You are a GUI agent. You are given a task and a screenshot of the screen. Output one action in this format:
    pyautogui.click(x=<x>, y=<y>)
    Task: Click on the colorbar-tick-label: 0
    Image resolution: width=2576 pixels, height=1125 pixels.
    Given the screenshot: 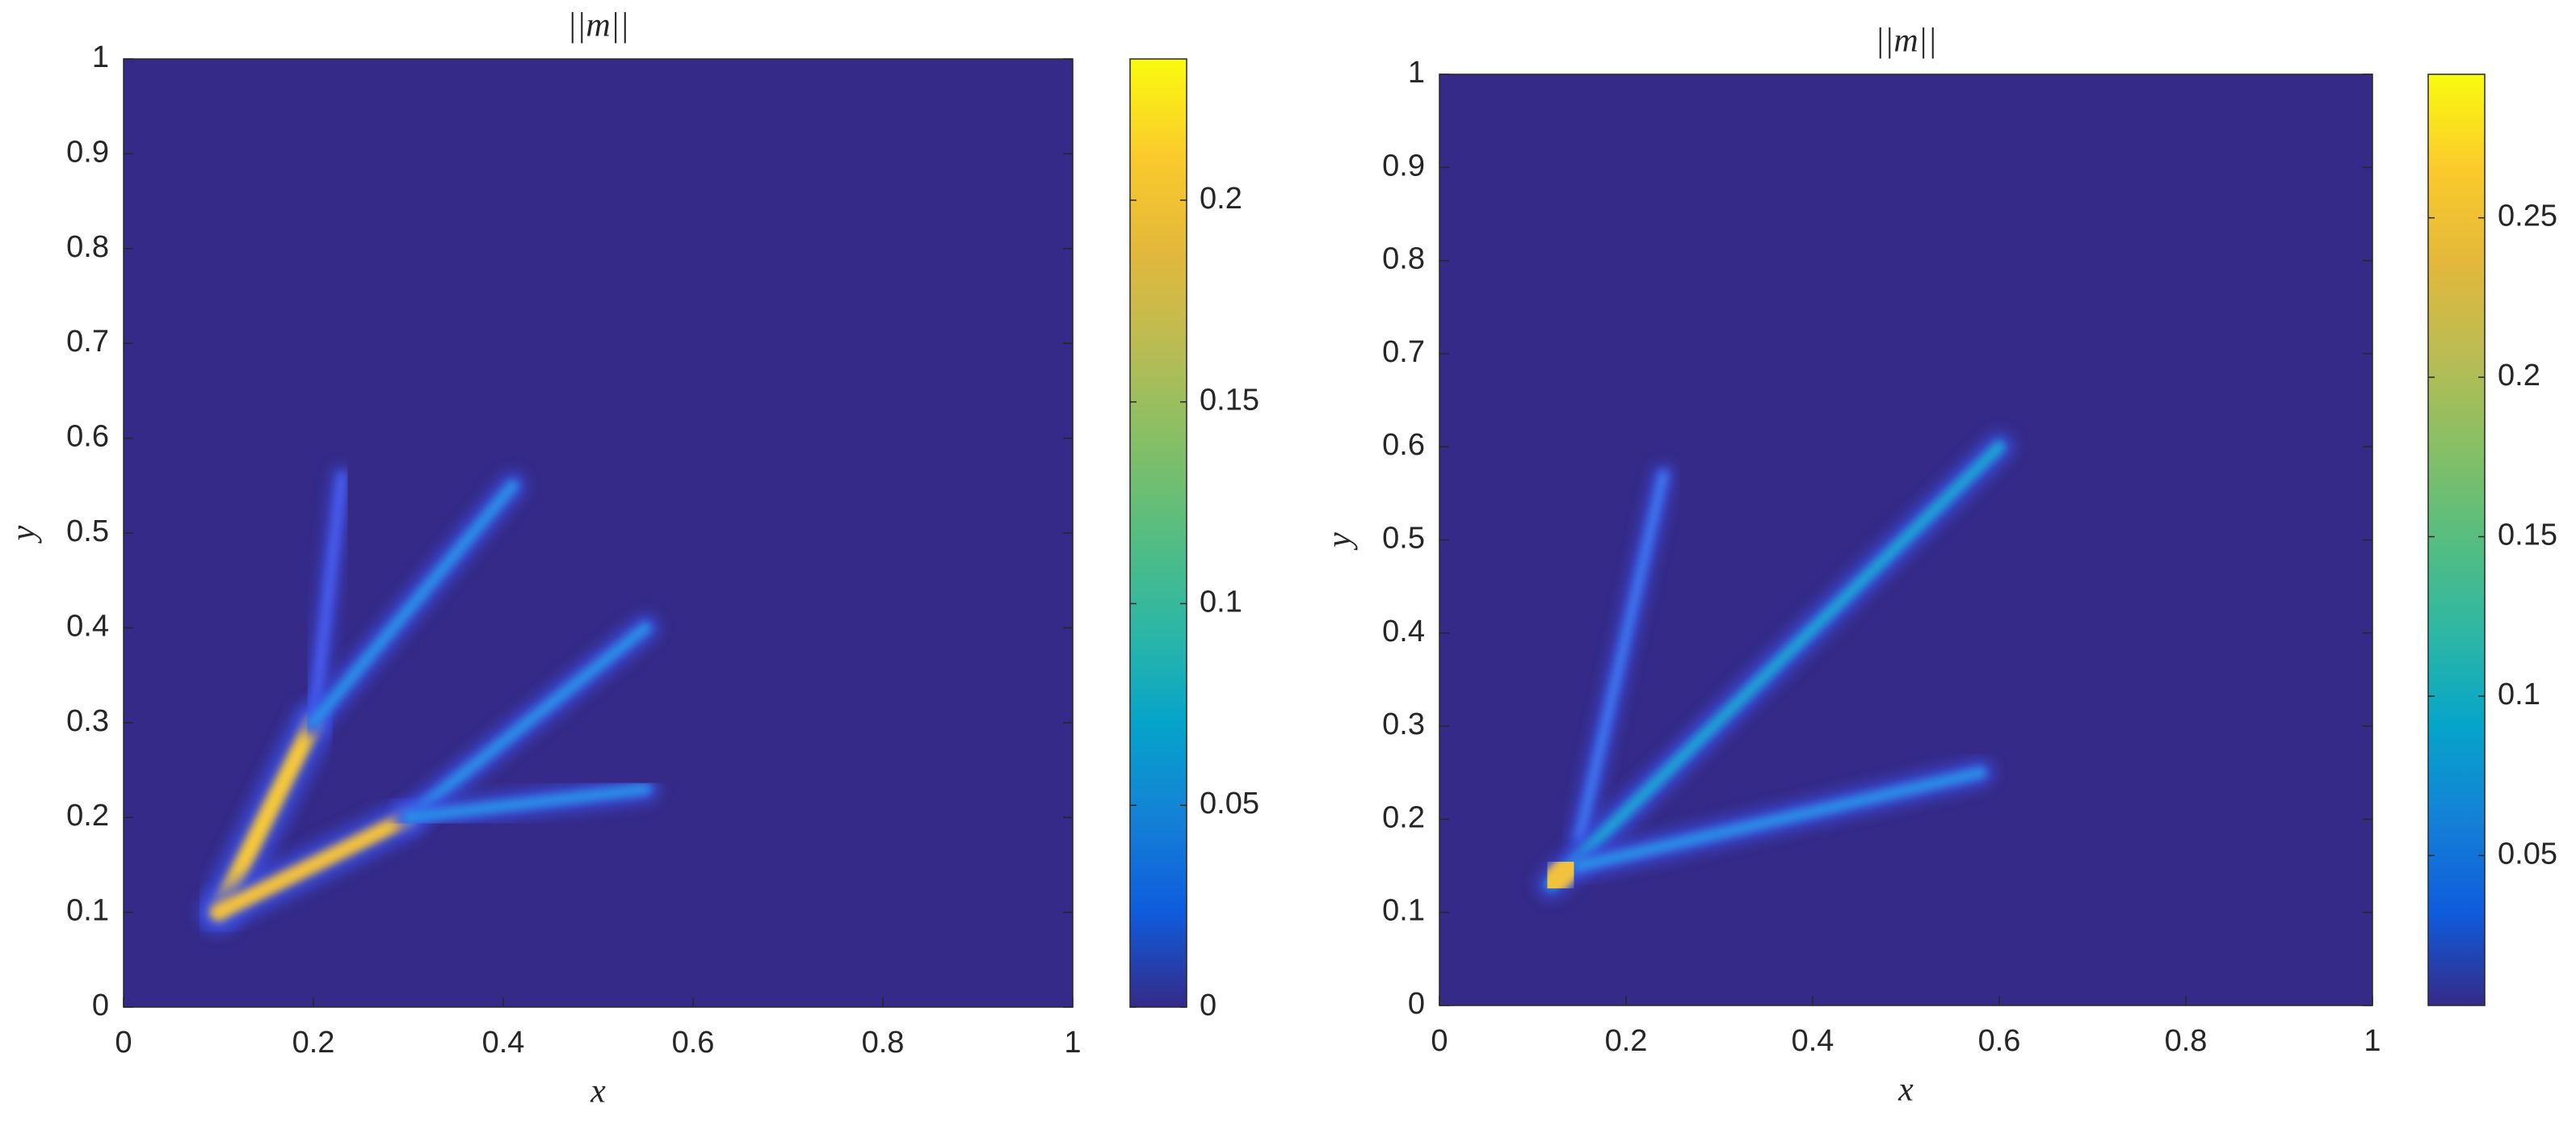 What is the action you would take?
    pyautogui.click(x=1208, y=1005)
    